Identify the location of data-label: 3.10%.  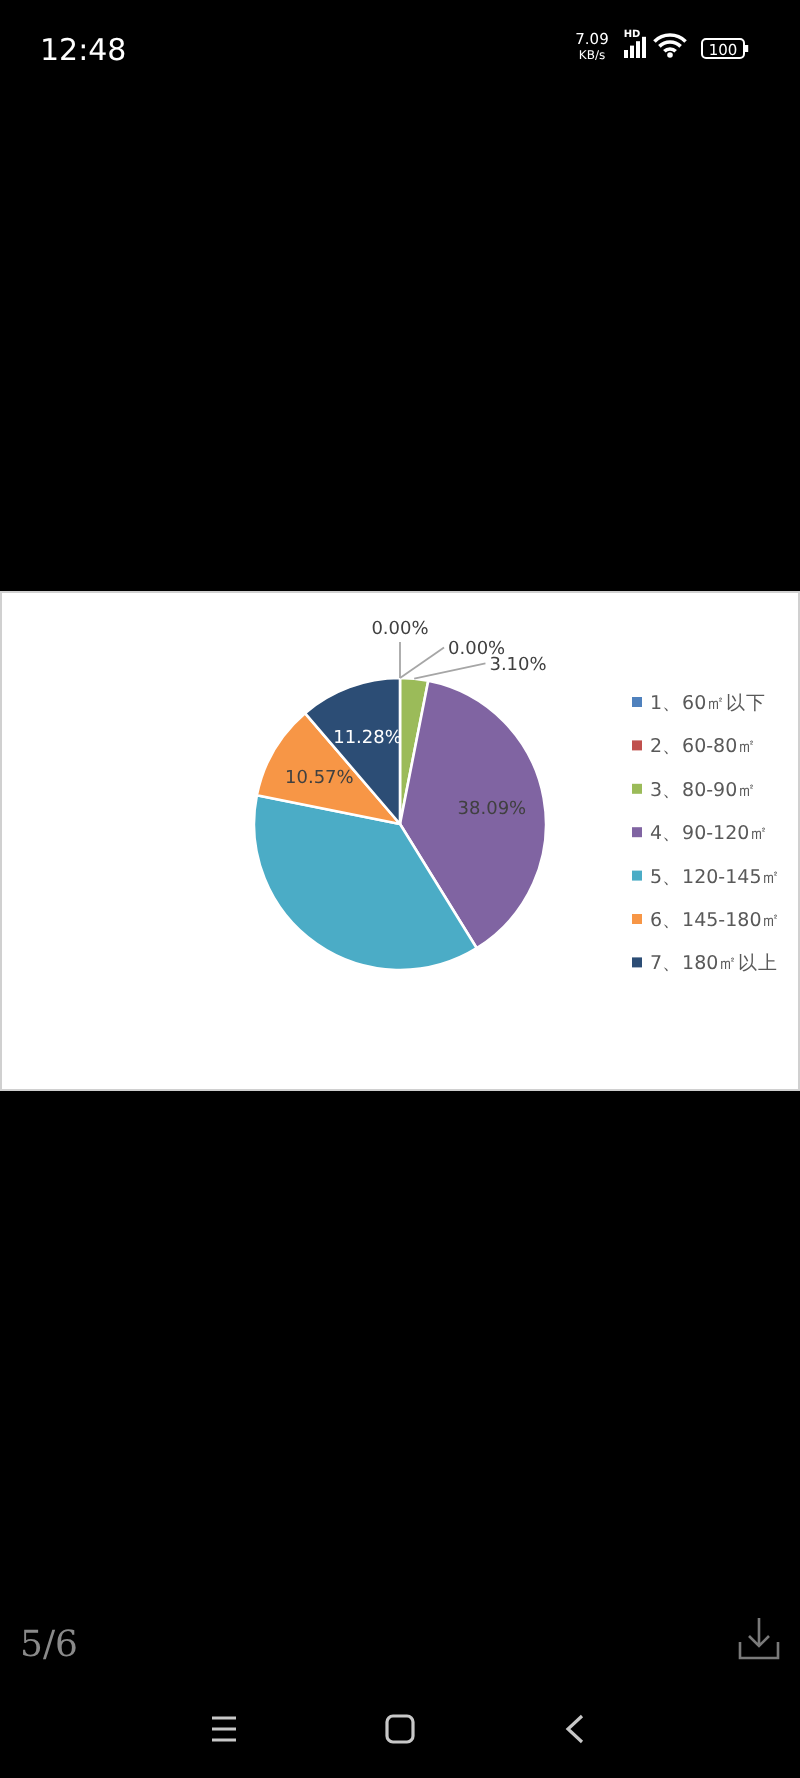
(518, 666).